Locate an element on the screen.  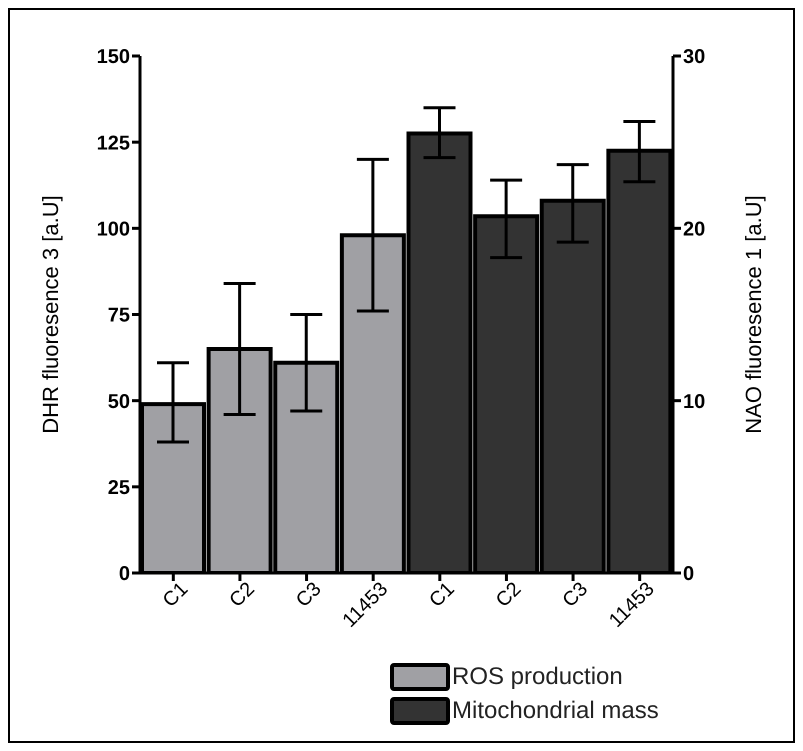
y-tick-label: 125 is located at coordinates (113, 143).